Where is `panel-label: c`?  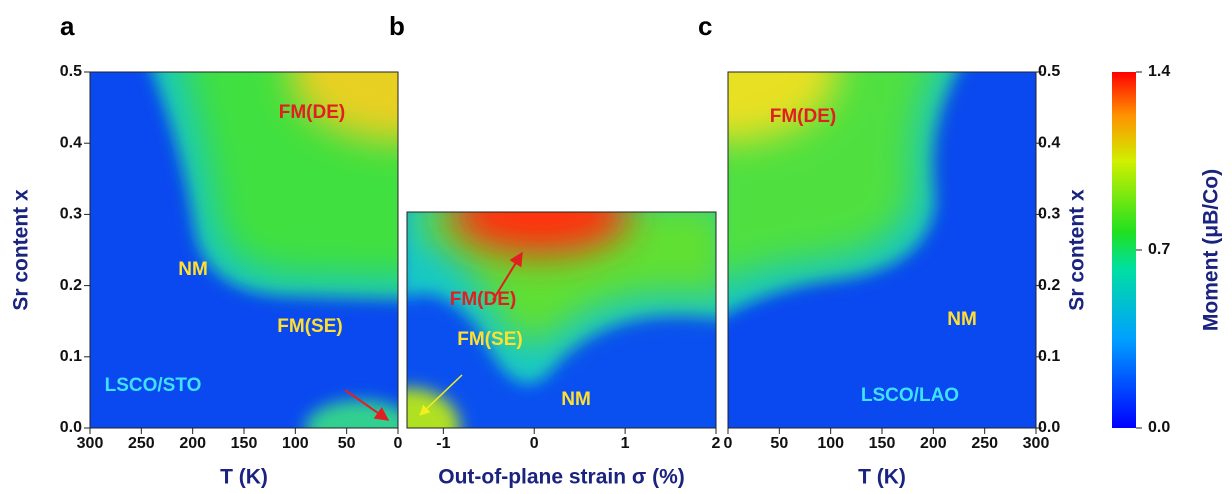
panel-label: c is located at coordinates (705, 26).